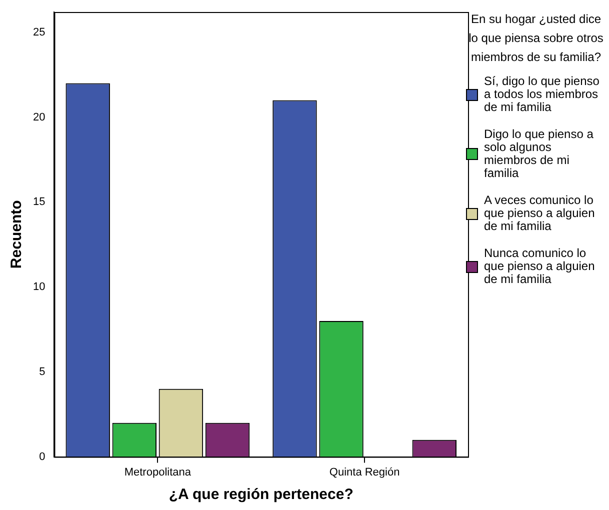  What do you see at coordinates (39, 202) in the screenshot?
I see `y-tick-label: 15` at bounding box center [39, 202].